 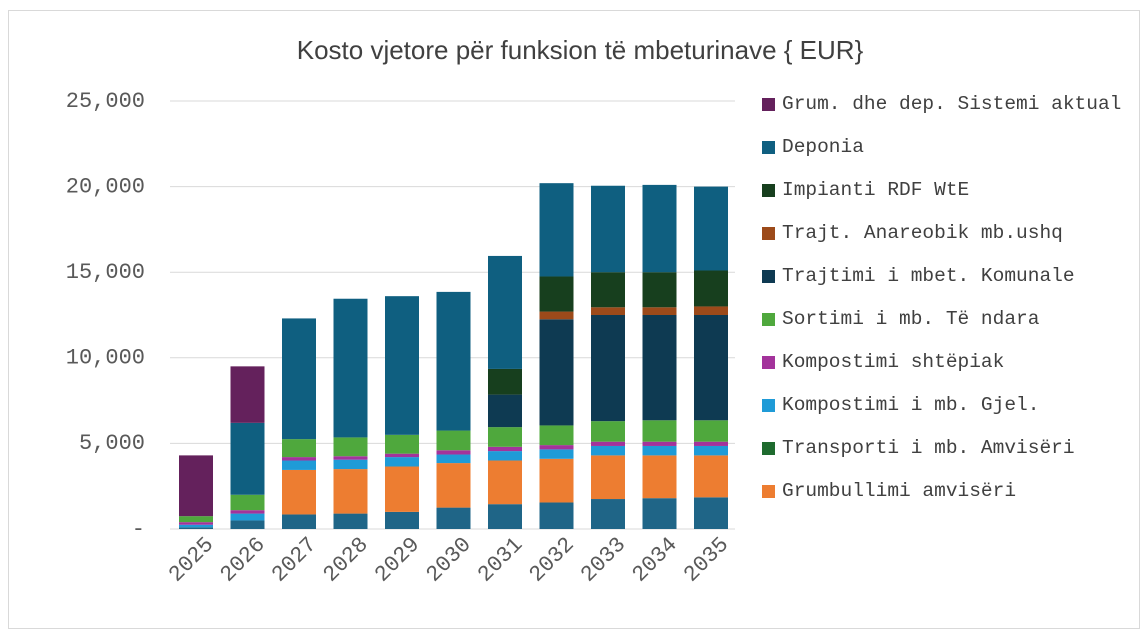 I want to click on legend-entry: Trajtimi i mbet. Komunale, so click(x=951, y=276).